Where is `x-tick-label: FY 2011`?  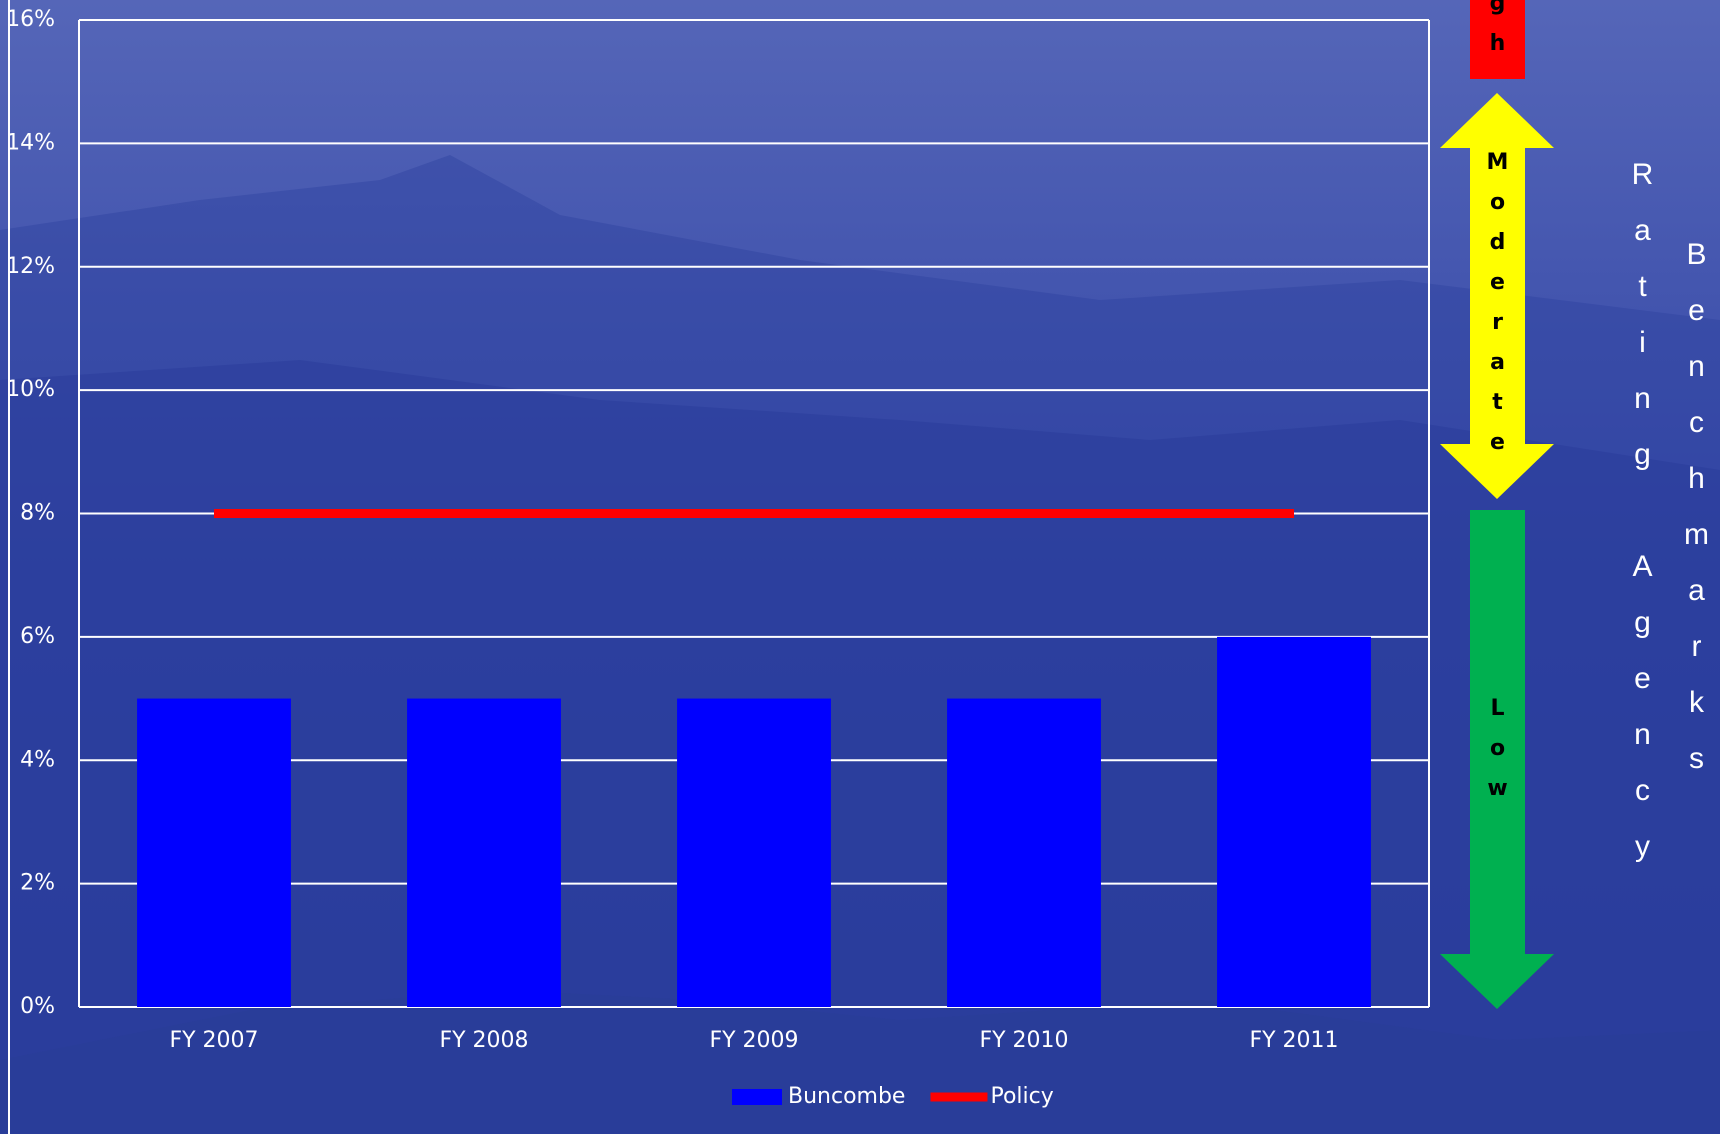
x-tick-label: FY 2011 is located at coordinates (1293, 1040).